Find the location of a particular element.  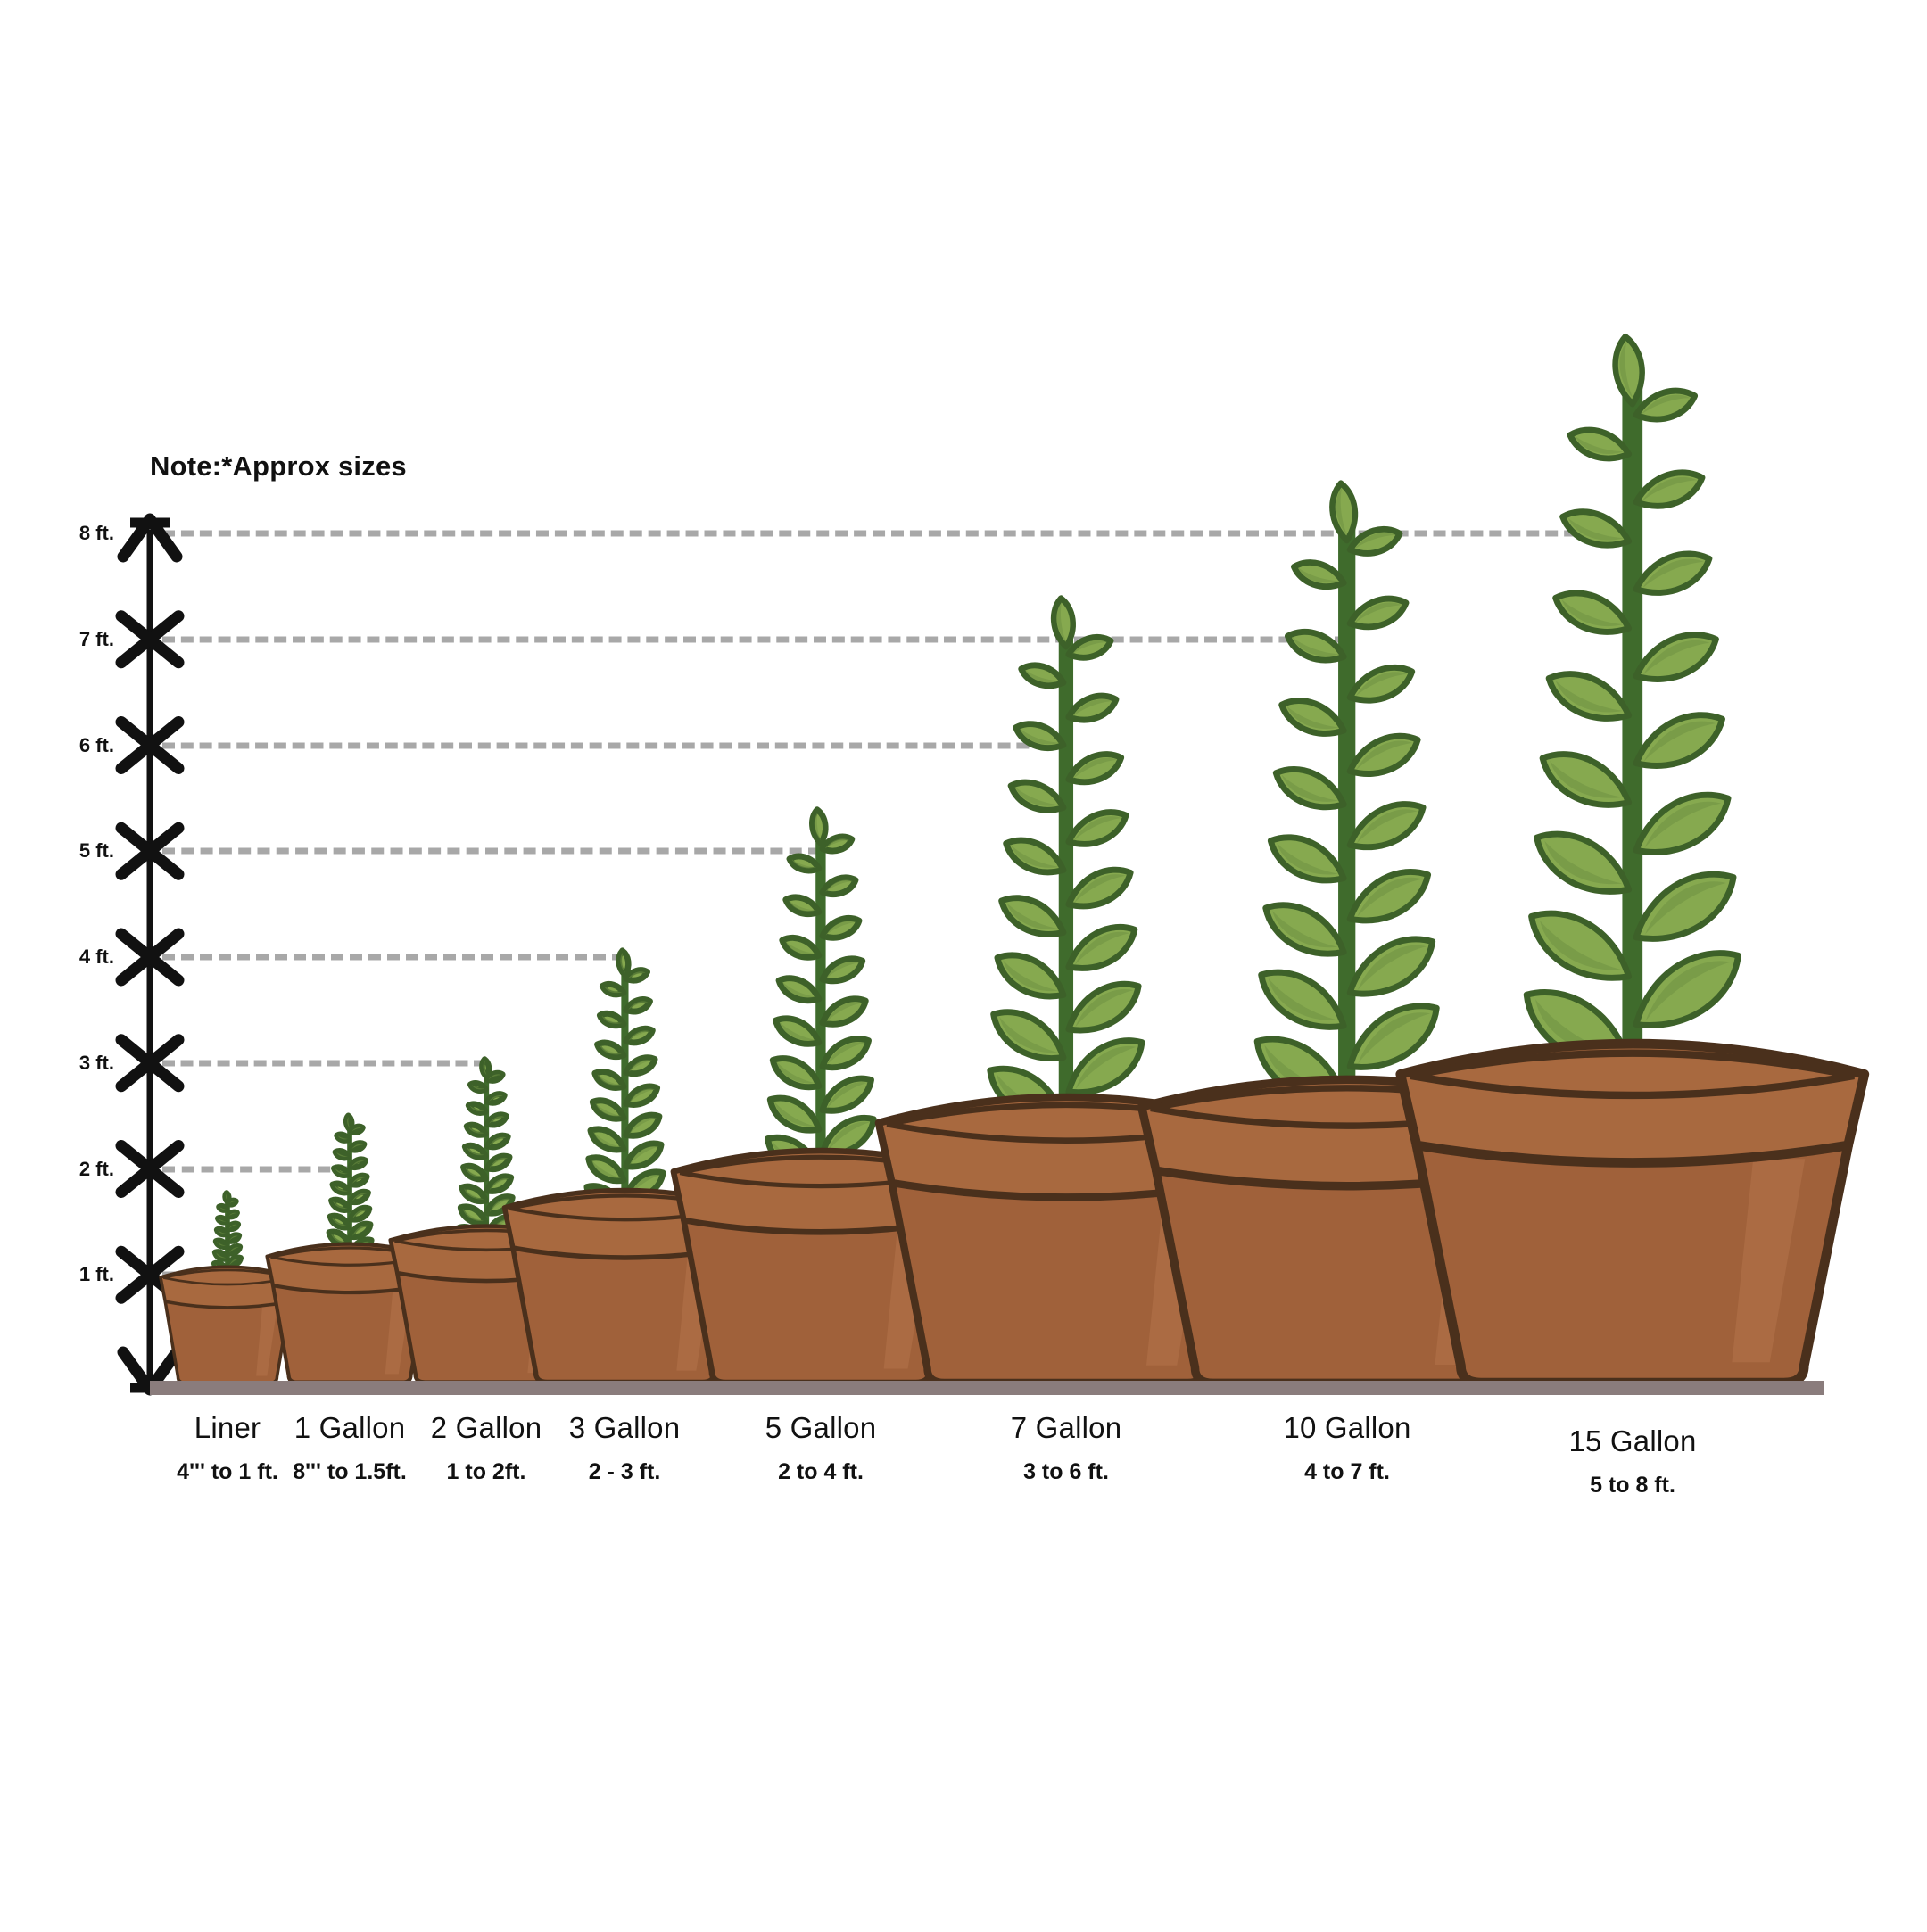

category-size-range: 4 to 7 ft. is located at coordinates (1347, 1472).